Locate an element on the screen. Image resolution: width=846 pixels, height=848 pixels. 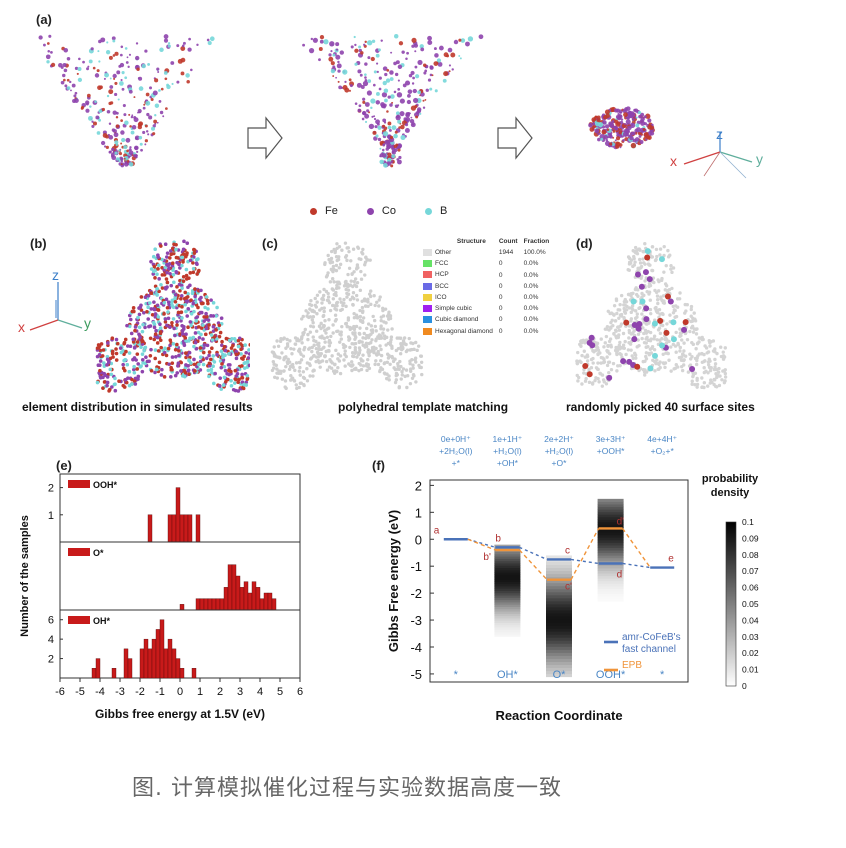
legend-co: Co is located at coordinates (381, 211).